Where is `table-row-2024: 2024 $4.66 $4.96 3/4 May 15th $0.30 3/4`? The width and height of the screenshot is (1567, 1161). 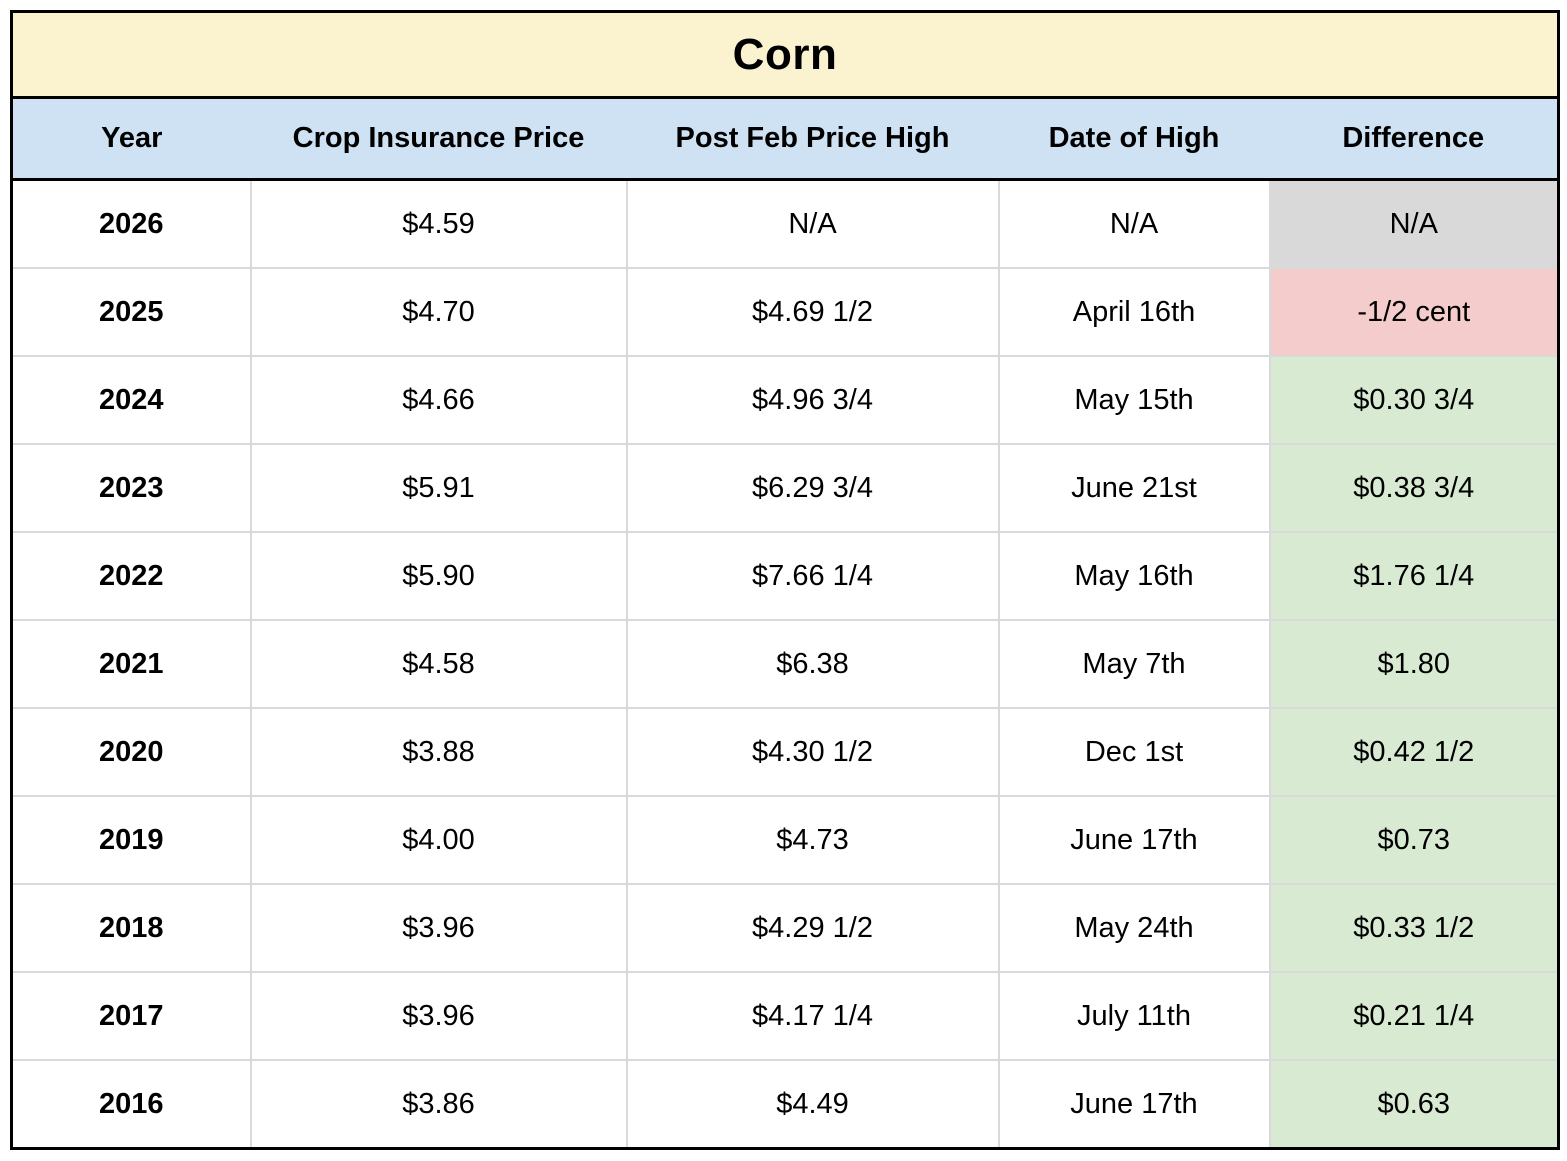
table-row-2024: 2024 $4.66 $4.96 3/4 May 15th $0.30 3/4 is located at coordinates (785, 400).